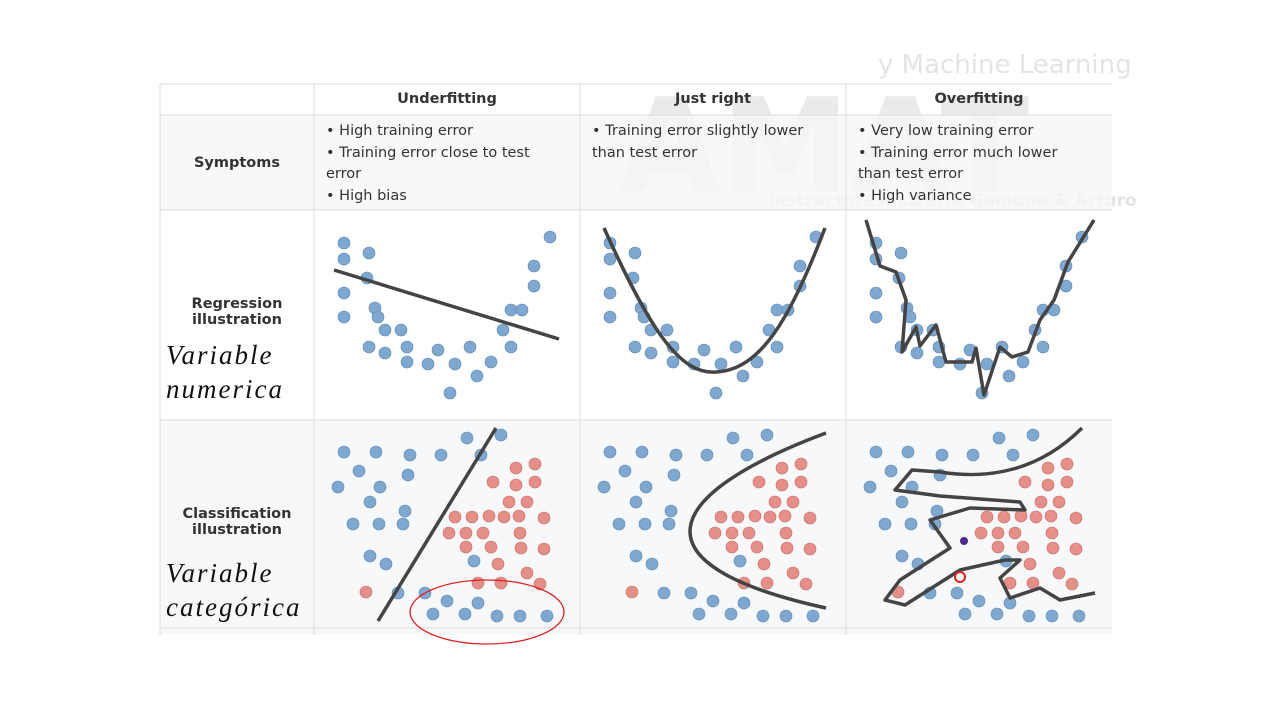  What do you see at coordinates (915, 195) in the screenshot?
I see `symptom-item: • High variance` at bounding box center [915, 195].